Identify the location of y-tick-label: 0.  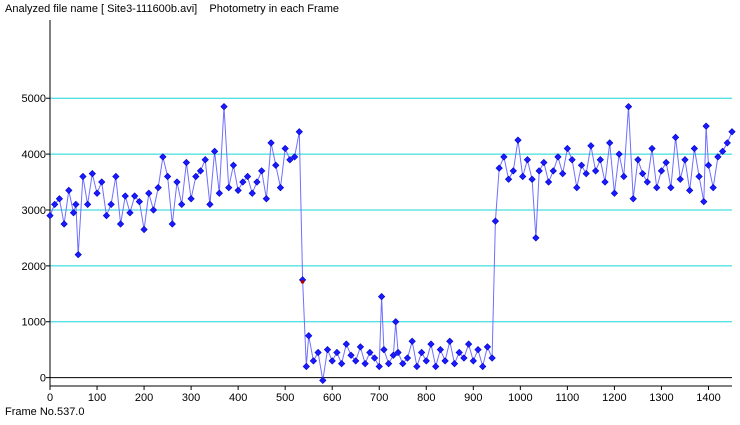
(43, 379).